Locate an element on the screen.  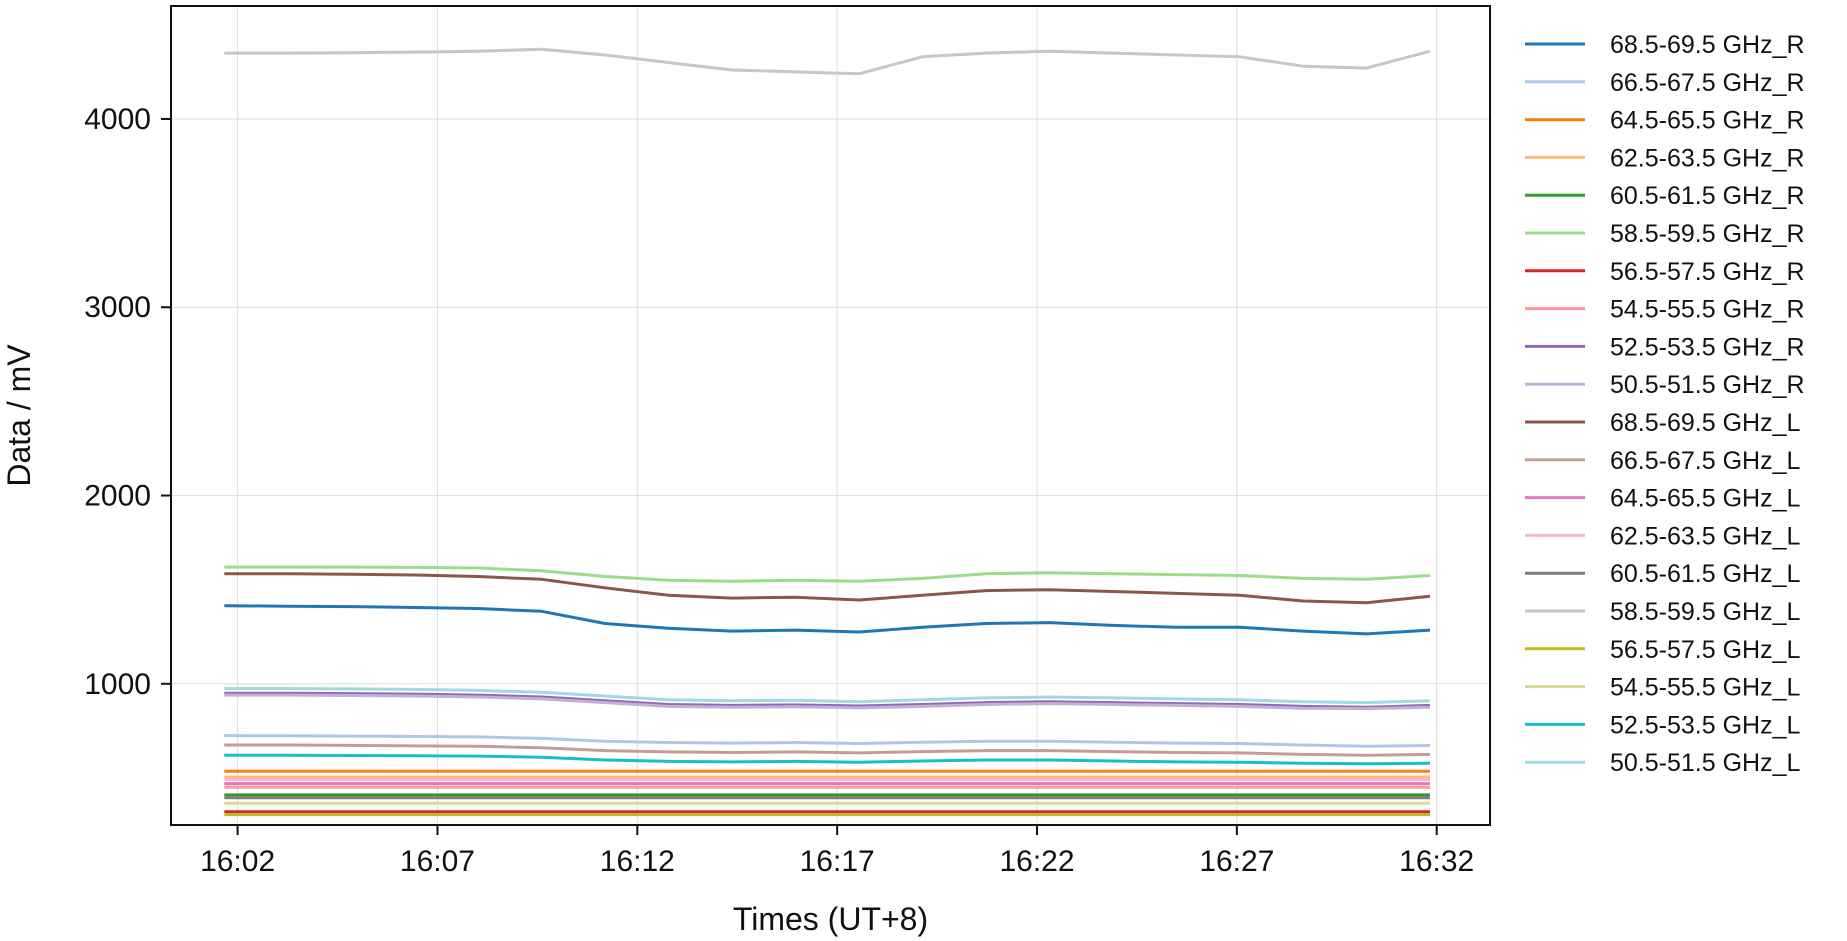
legend-item: 68.5-69.5 GHz_R is located at coordinates (1665, 45).